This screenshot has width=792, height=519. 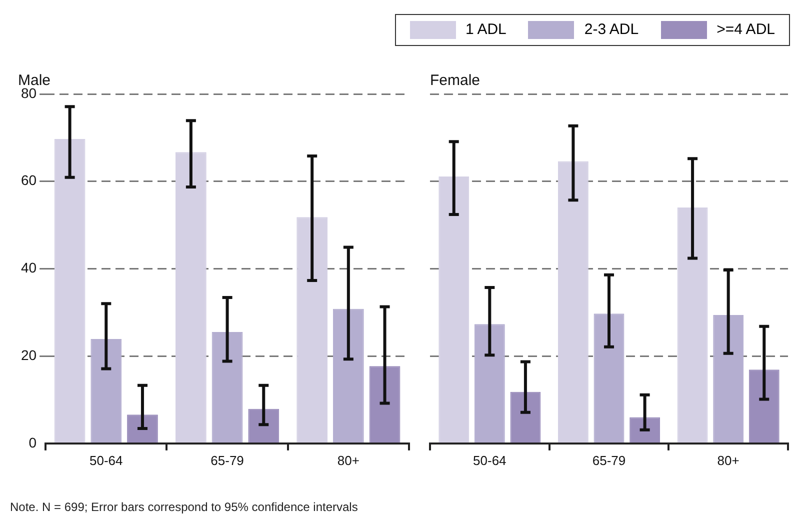 What do you see at coordinates (485, 30) in the screenshot?
I see `legend-label: 1 ADL` at bounding box center [485, 30].